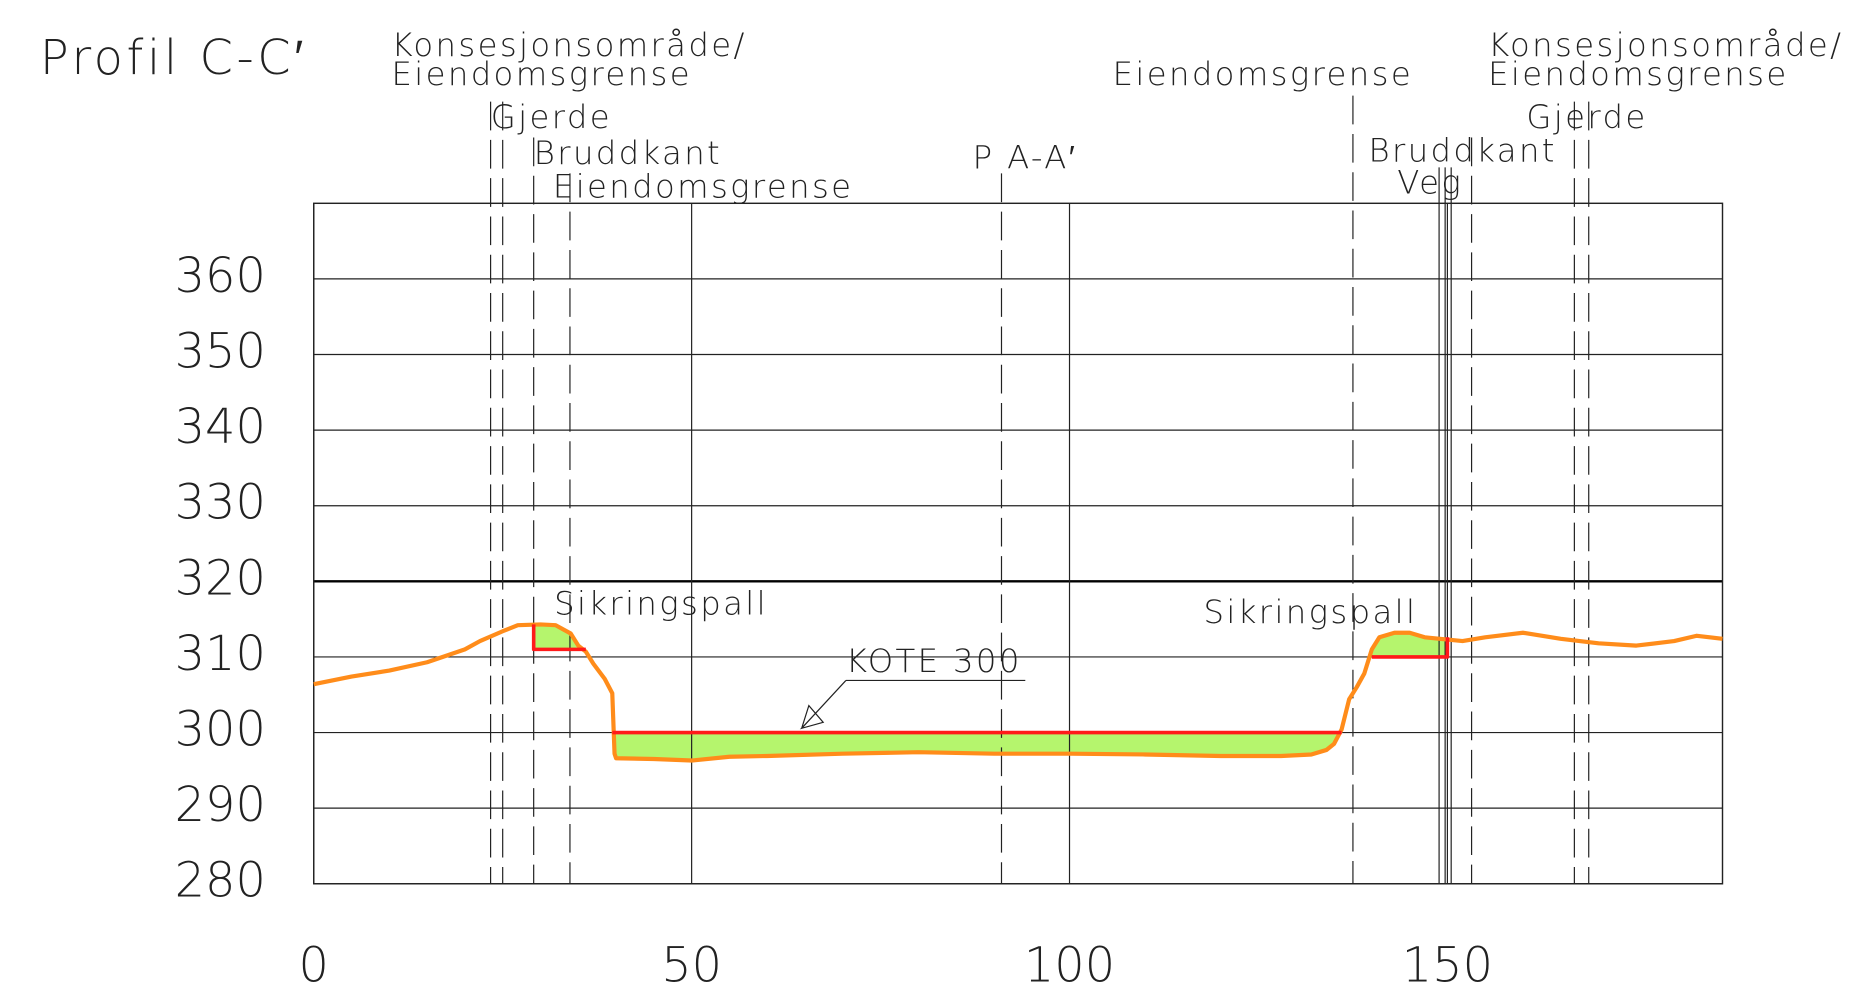 The image size is (1876, 989). Describe the element at coordinates (220, 427) in the screenshot. I see `y-tick-label: 340` at that location.